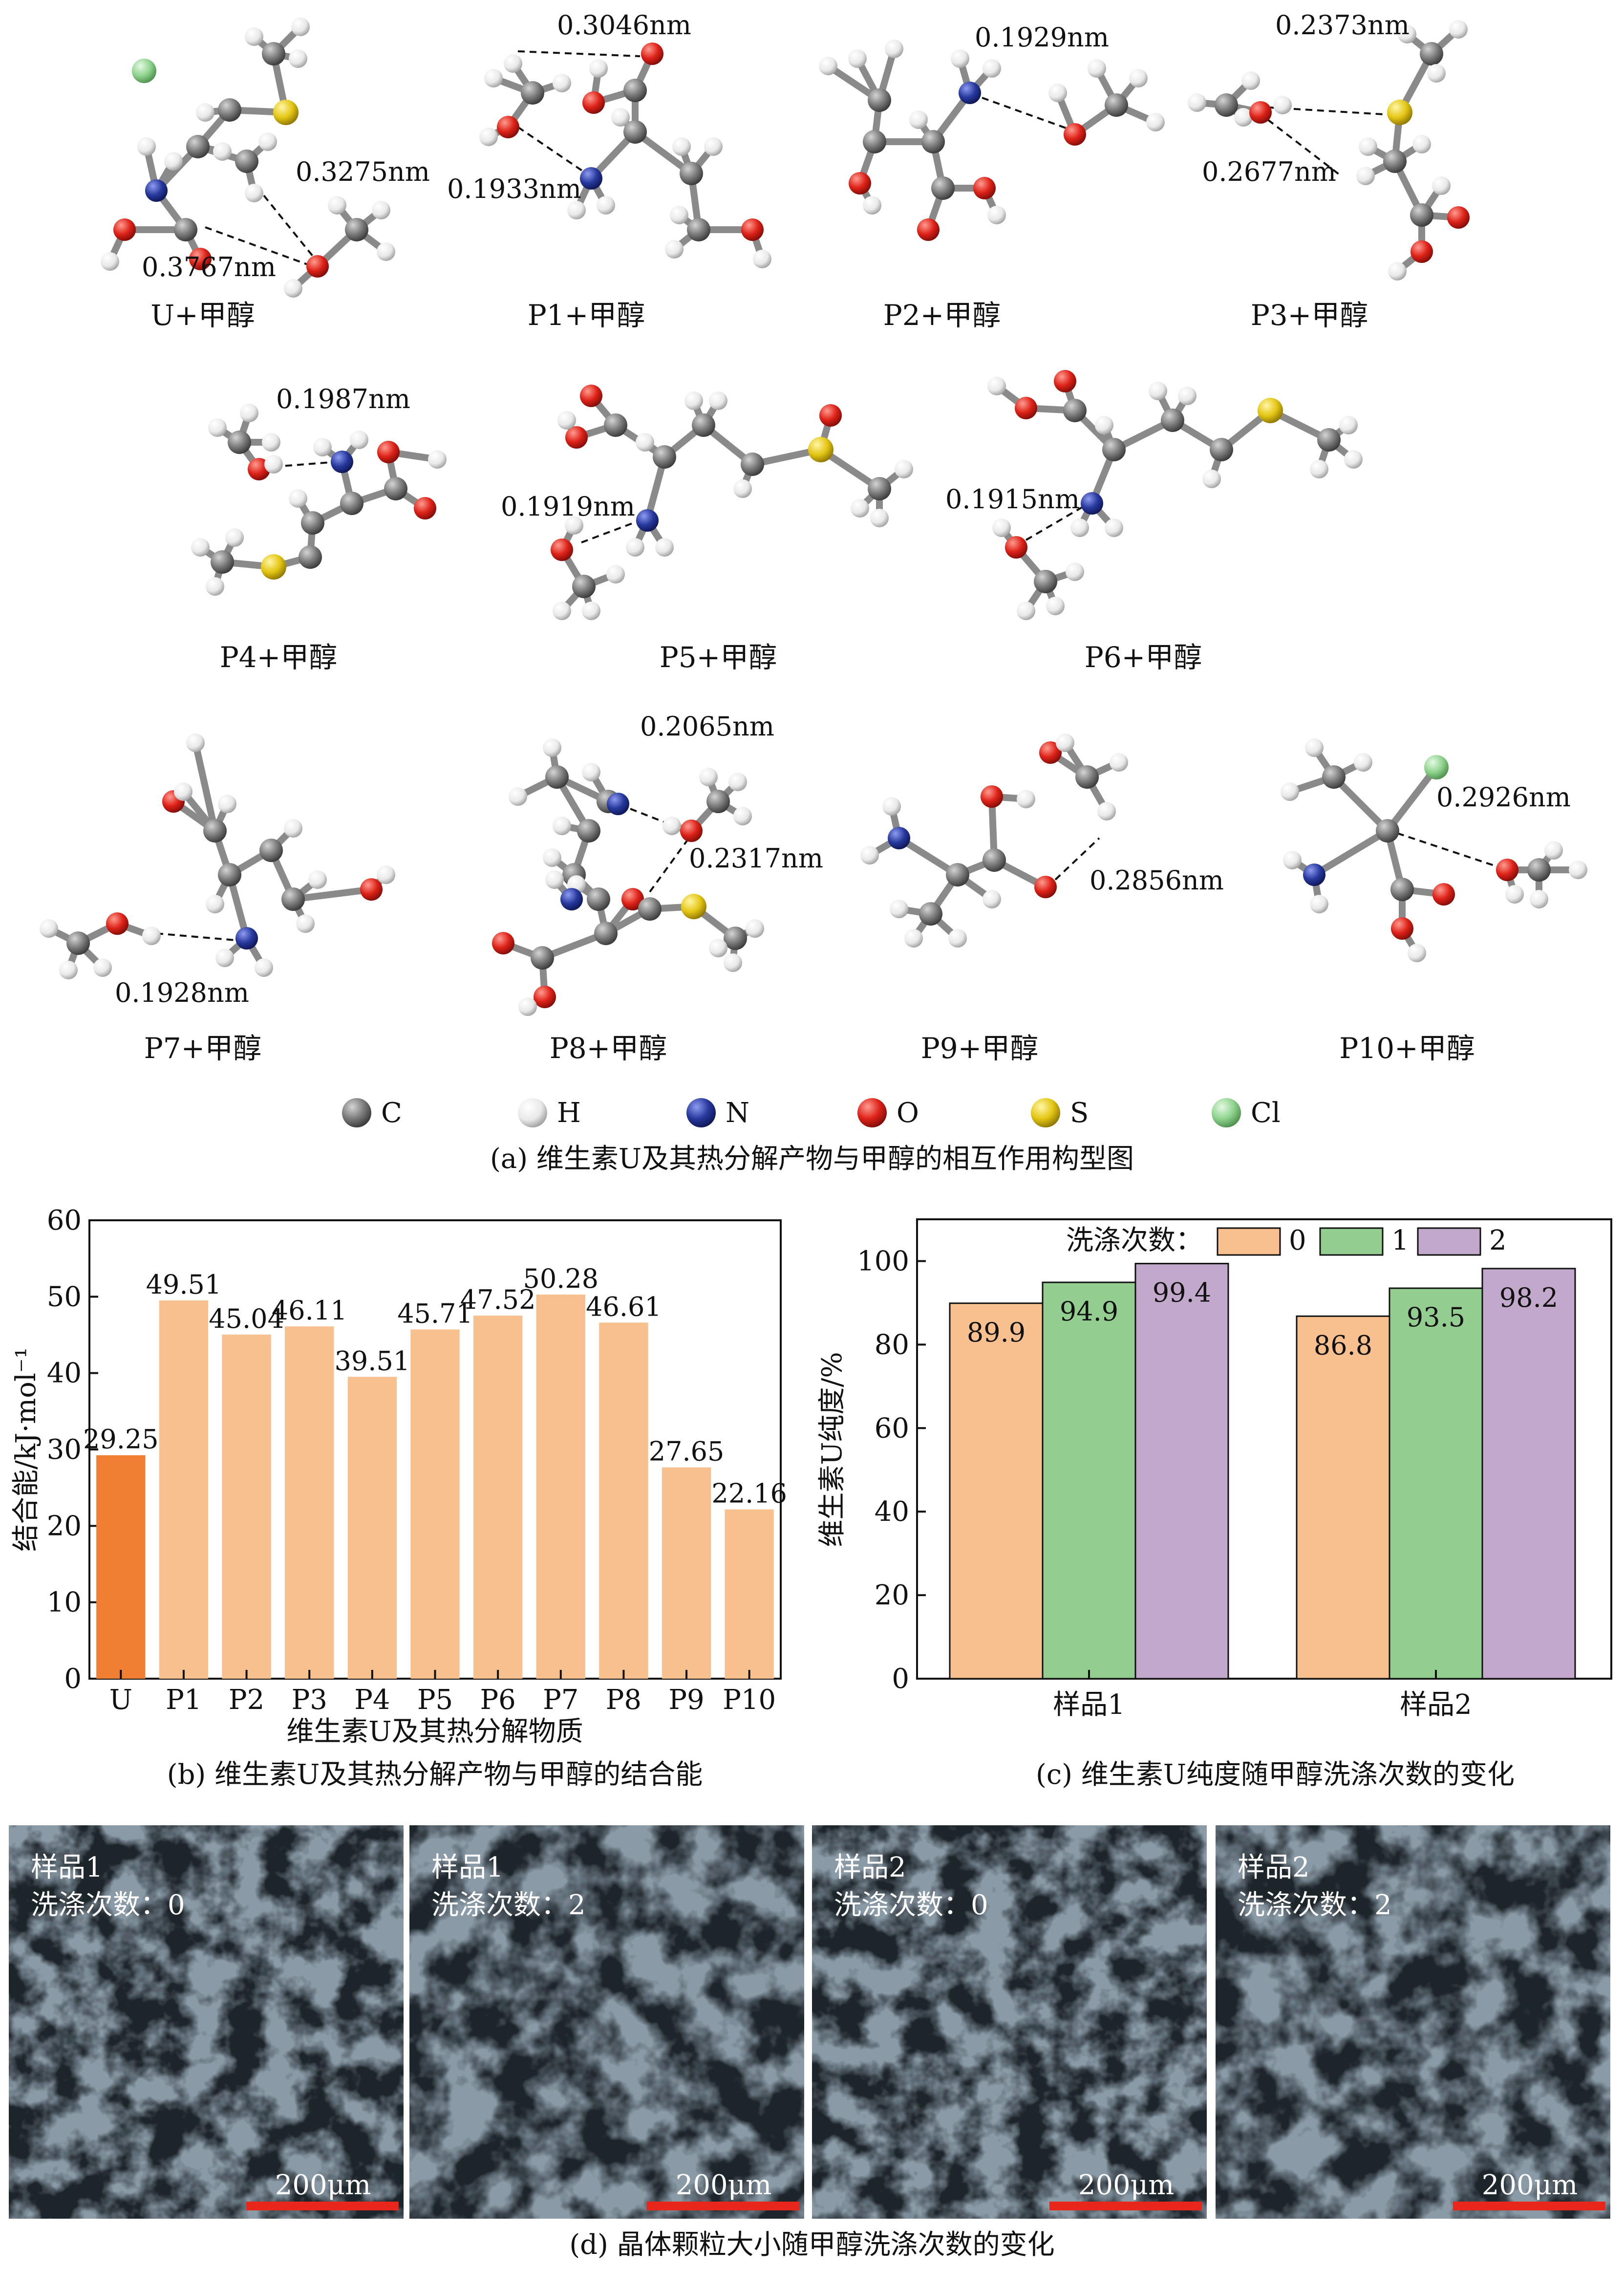 This screenshot has height=2270, width=1624. I want to click on distance-label: 0.2317nm, so click(756, 858).